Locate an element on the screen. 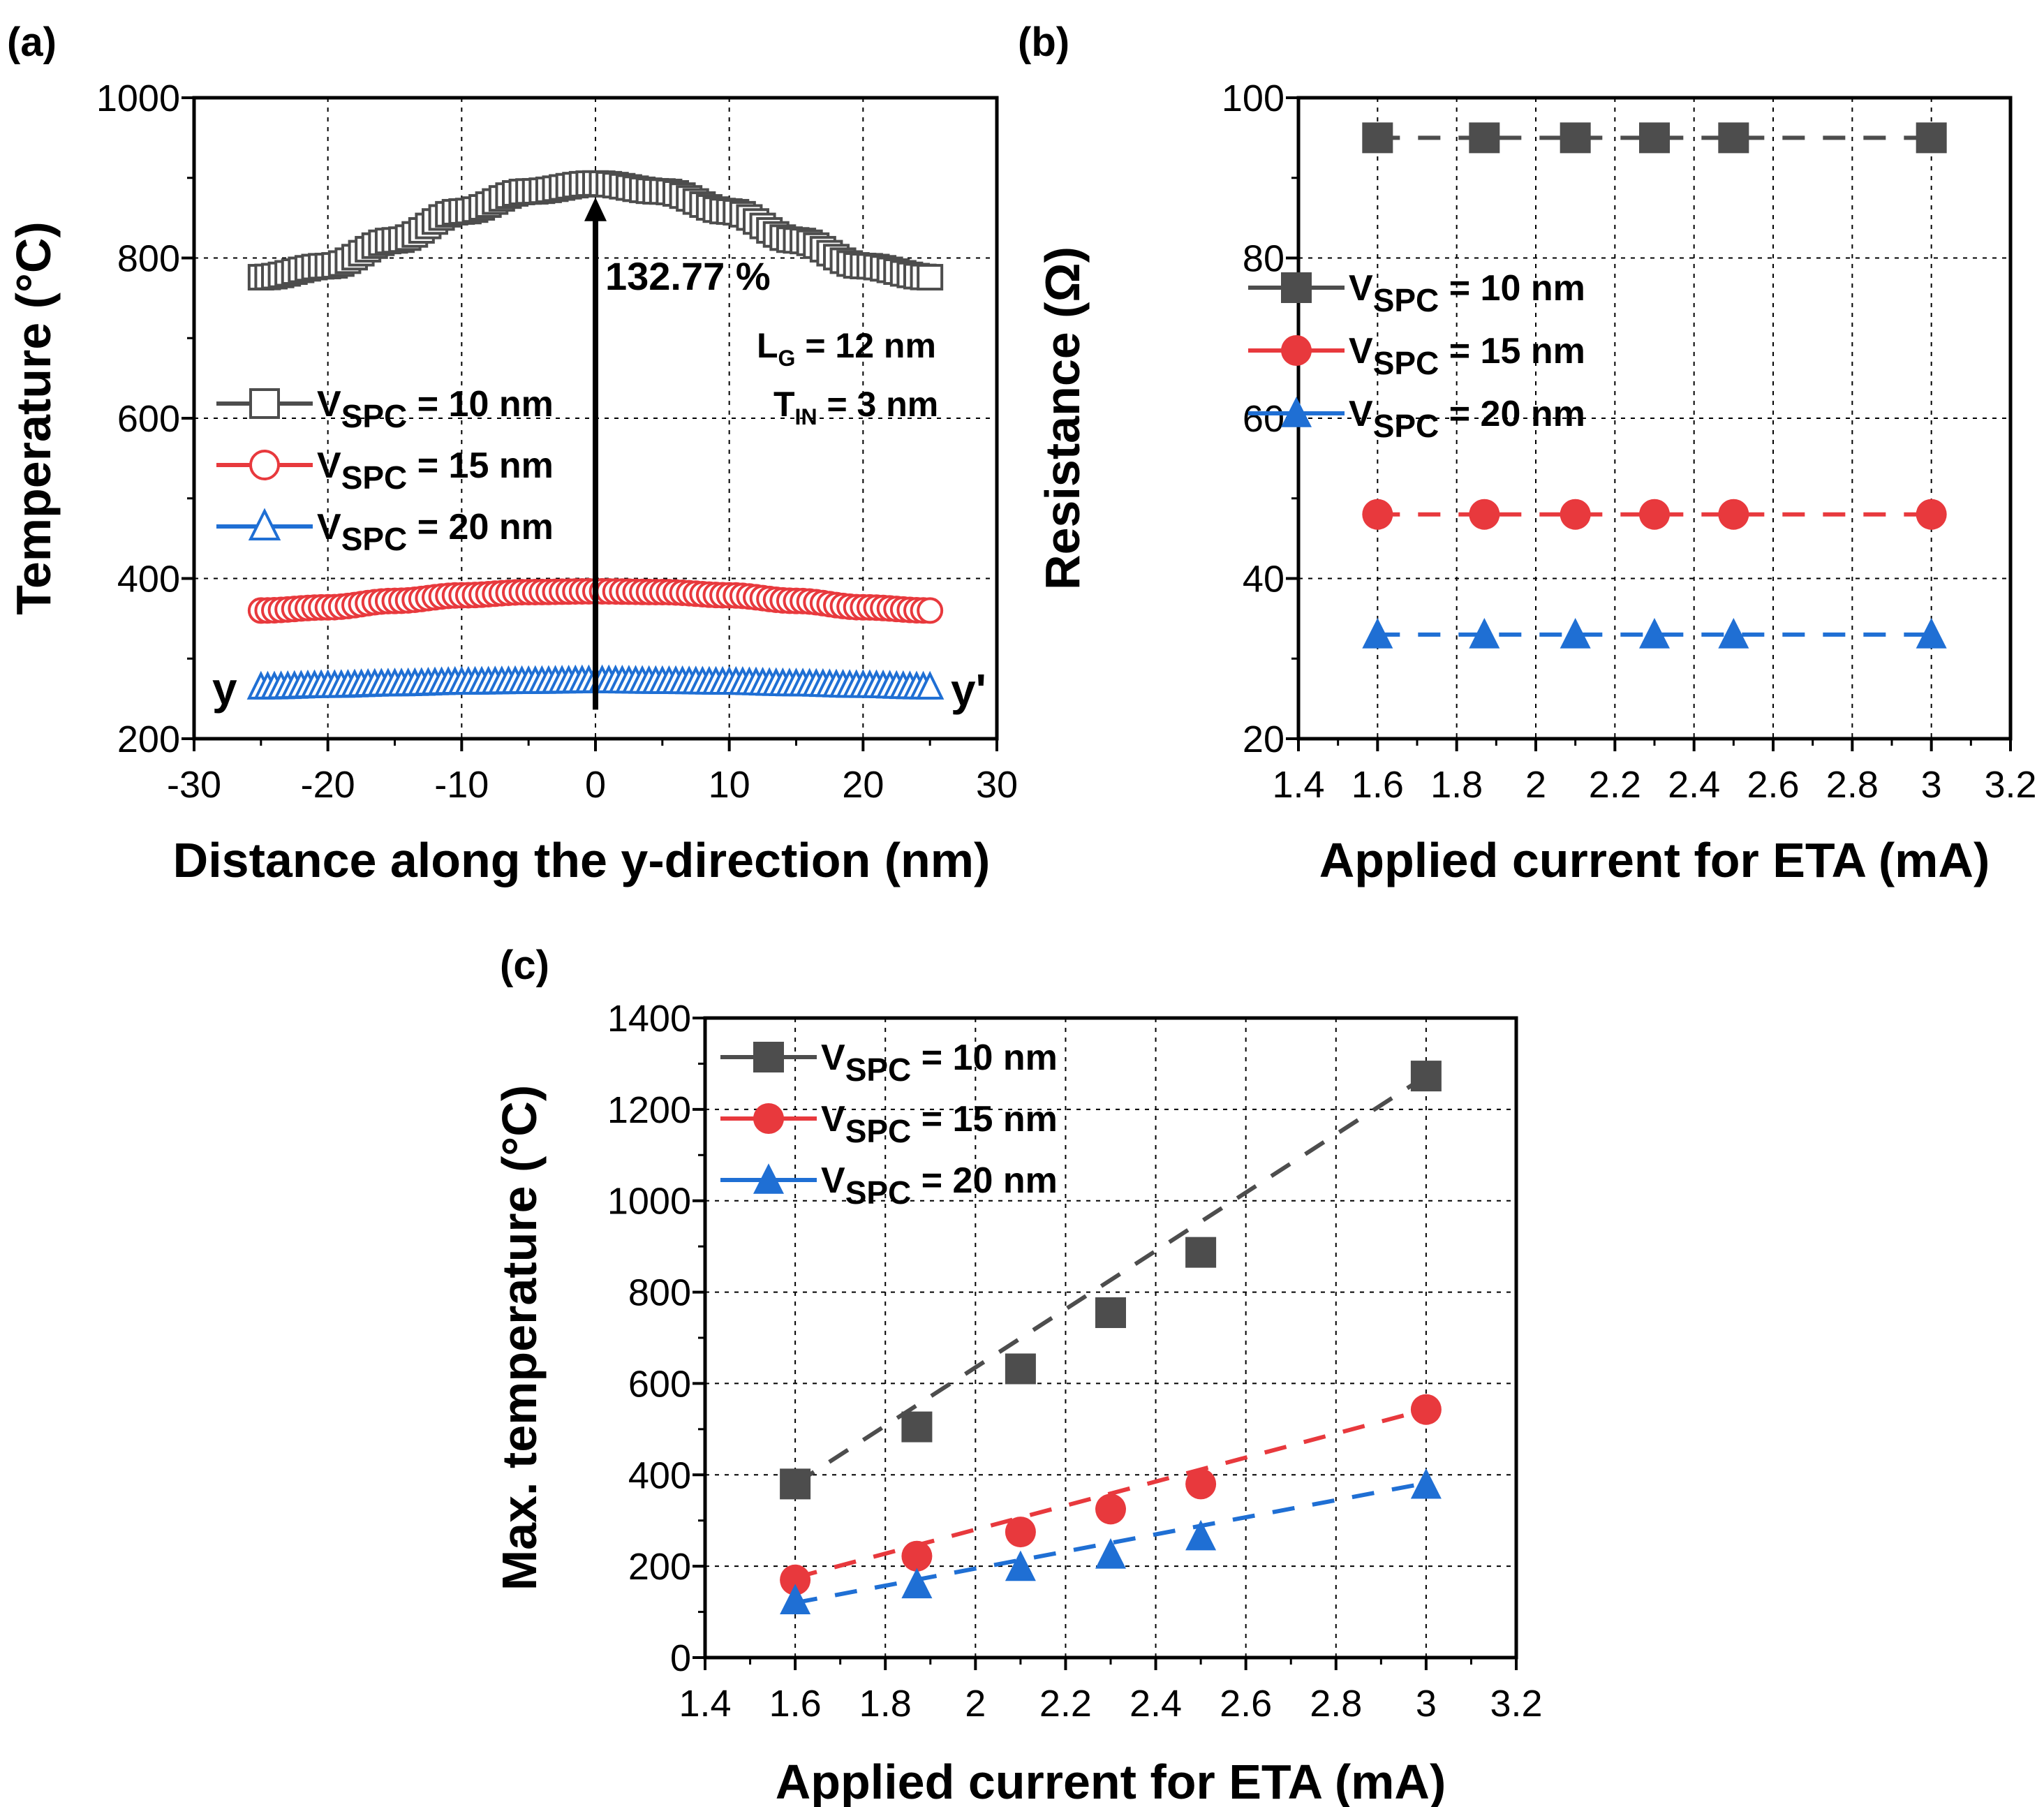 The height and width of the screenshot is (1807, 2044). y-tick-label: 1400 is located at coordinates (649, 1019).